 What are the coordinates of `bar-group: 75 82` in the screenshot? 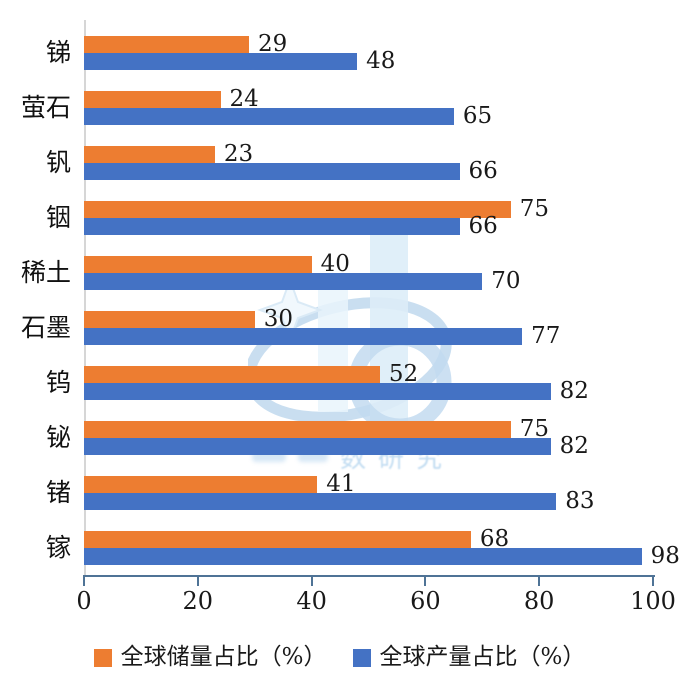 It's located at (336, 437).